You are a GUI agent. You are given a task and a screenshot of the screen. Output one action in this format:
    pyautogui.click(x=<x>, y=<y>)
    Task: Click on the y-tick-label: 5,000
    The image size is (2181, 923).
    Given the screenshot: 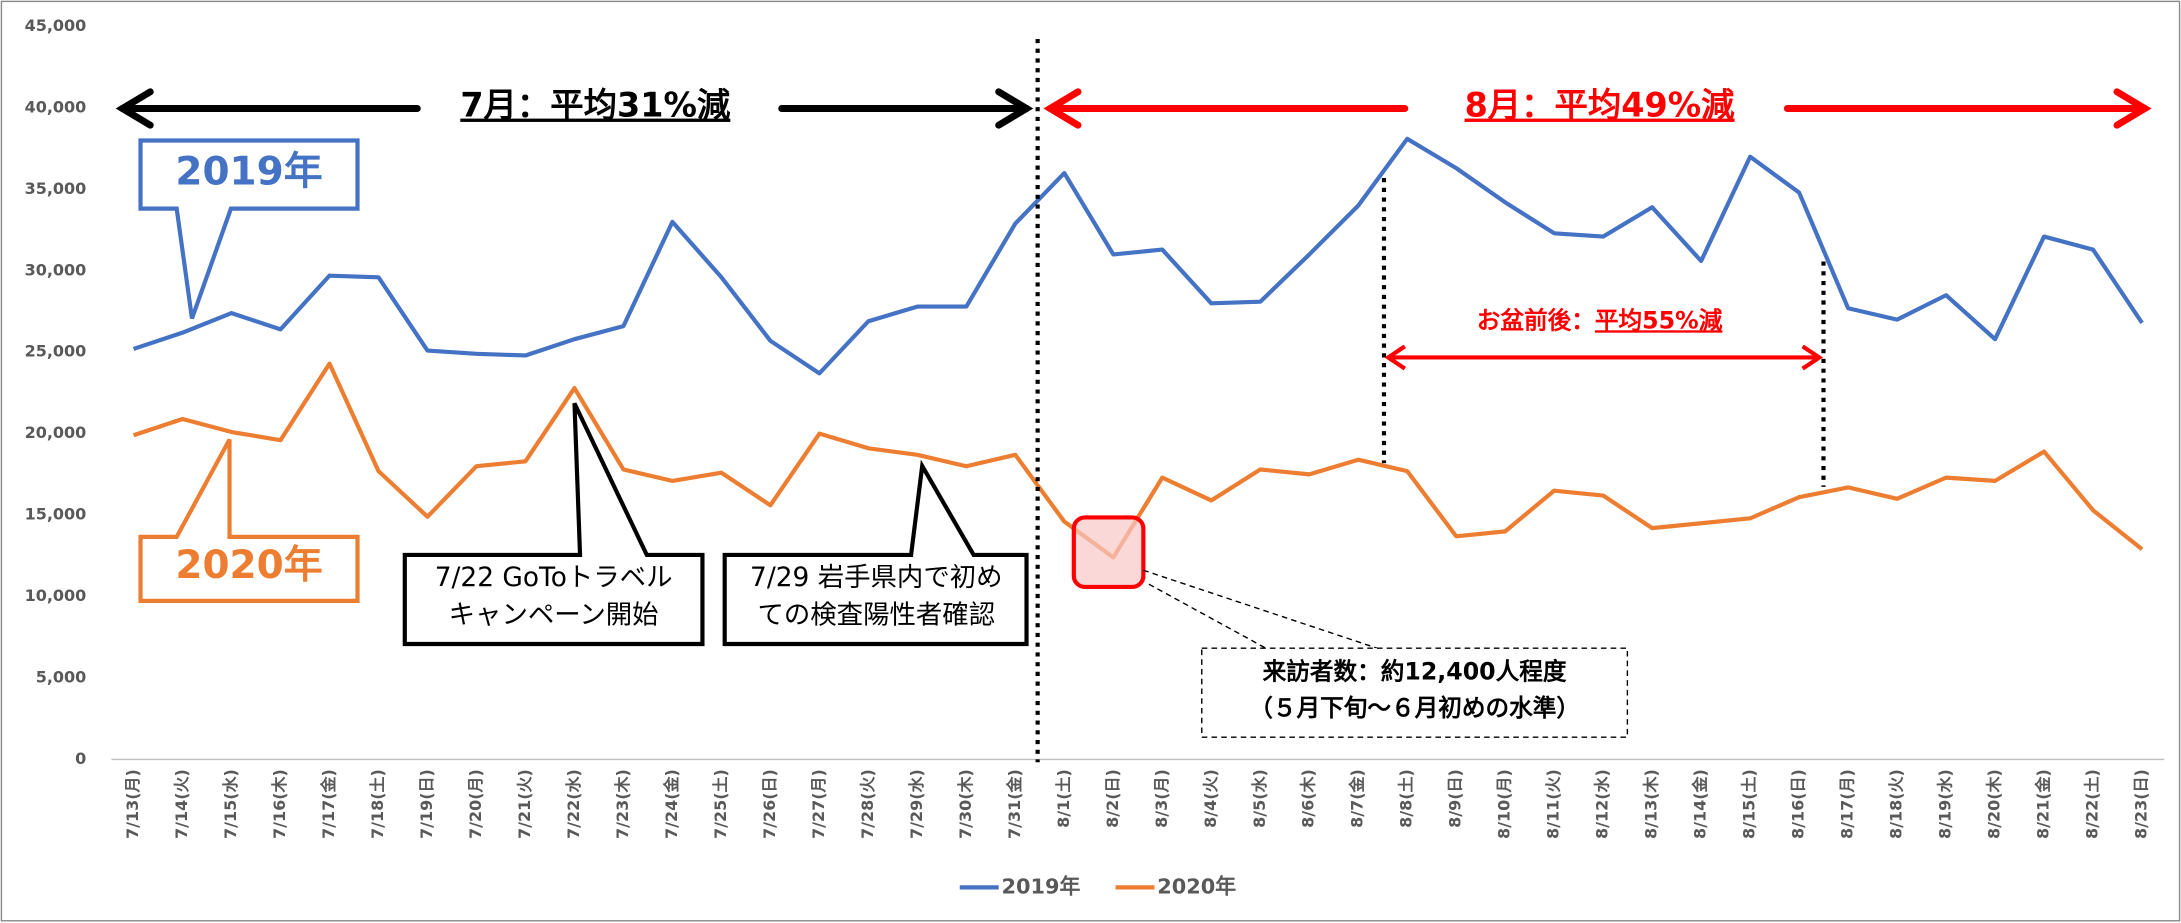 What is the action you would take?
    pyautogui.click(x=61, y=676)
    